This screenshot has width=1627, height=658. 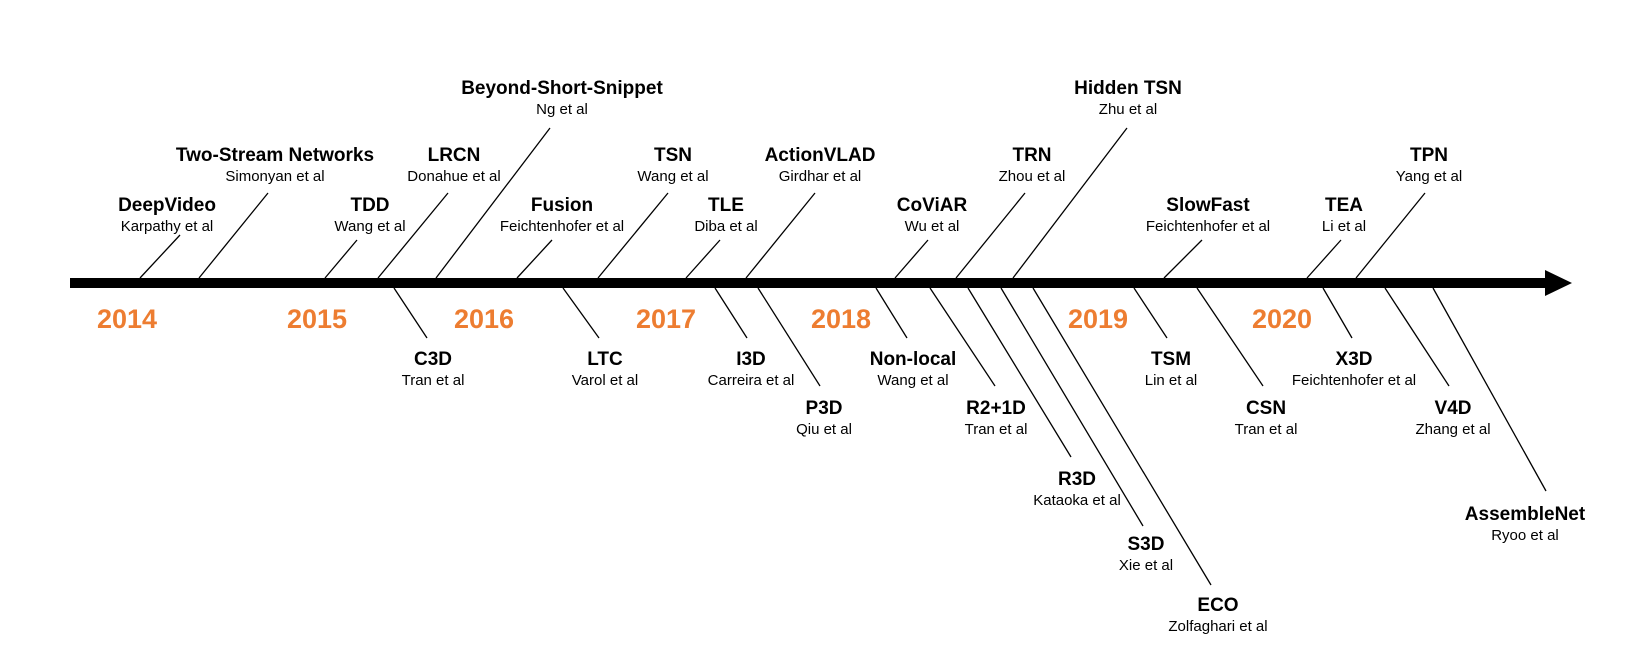 I want to click on method-coviar: CoViAR Wu et al, so click(x=932, y=215).